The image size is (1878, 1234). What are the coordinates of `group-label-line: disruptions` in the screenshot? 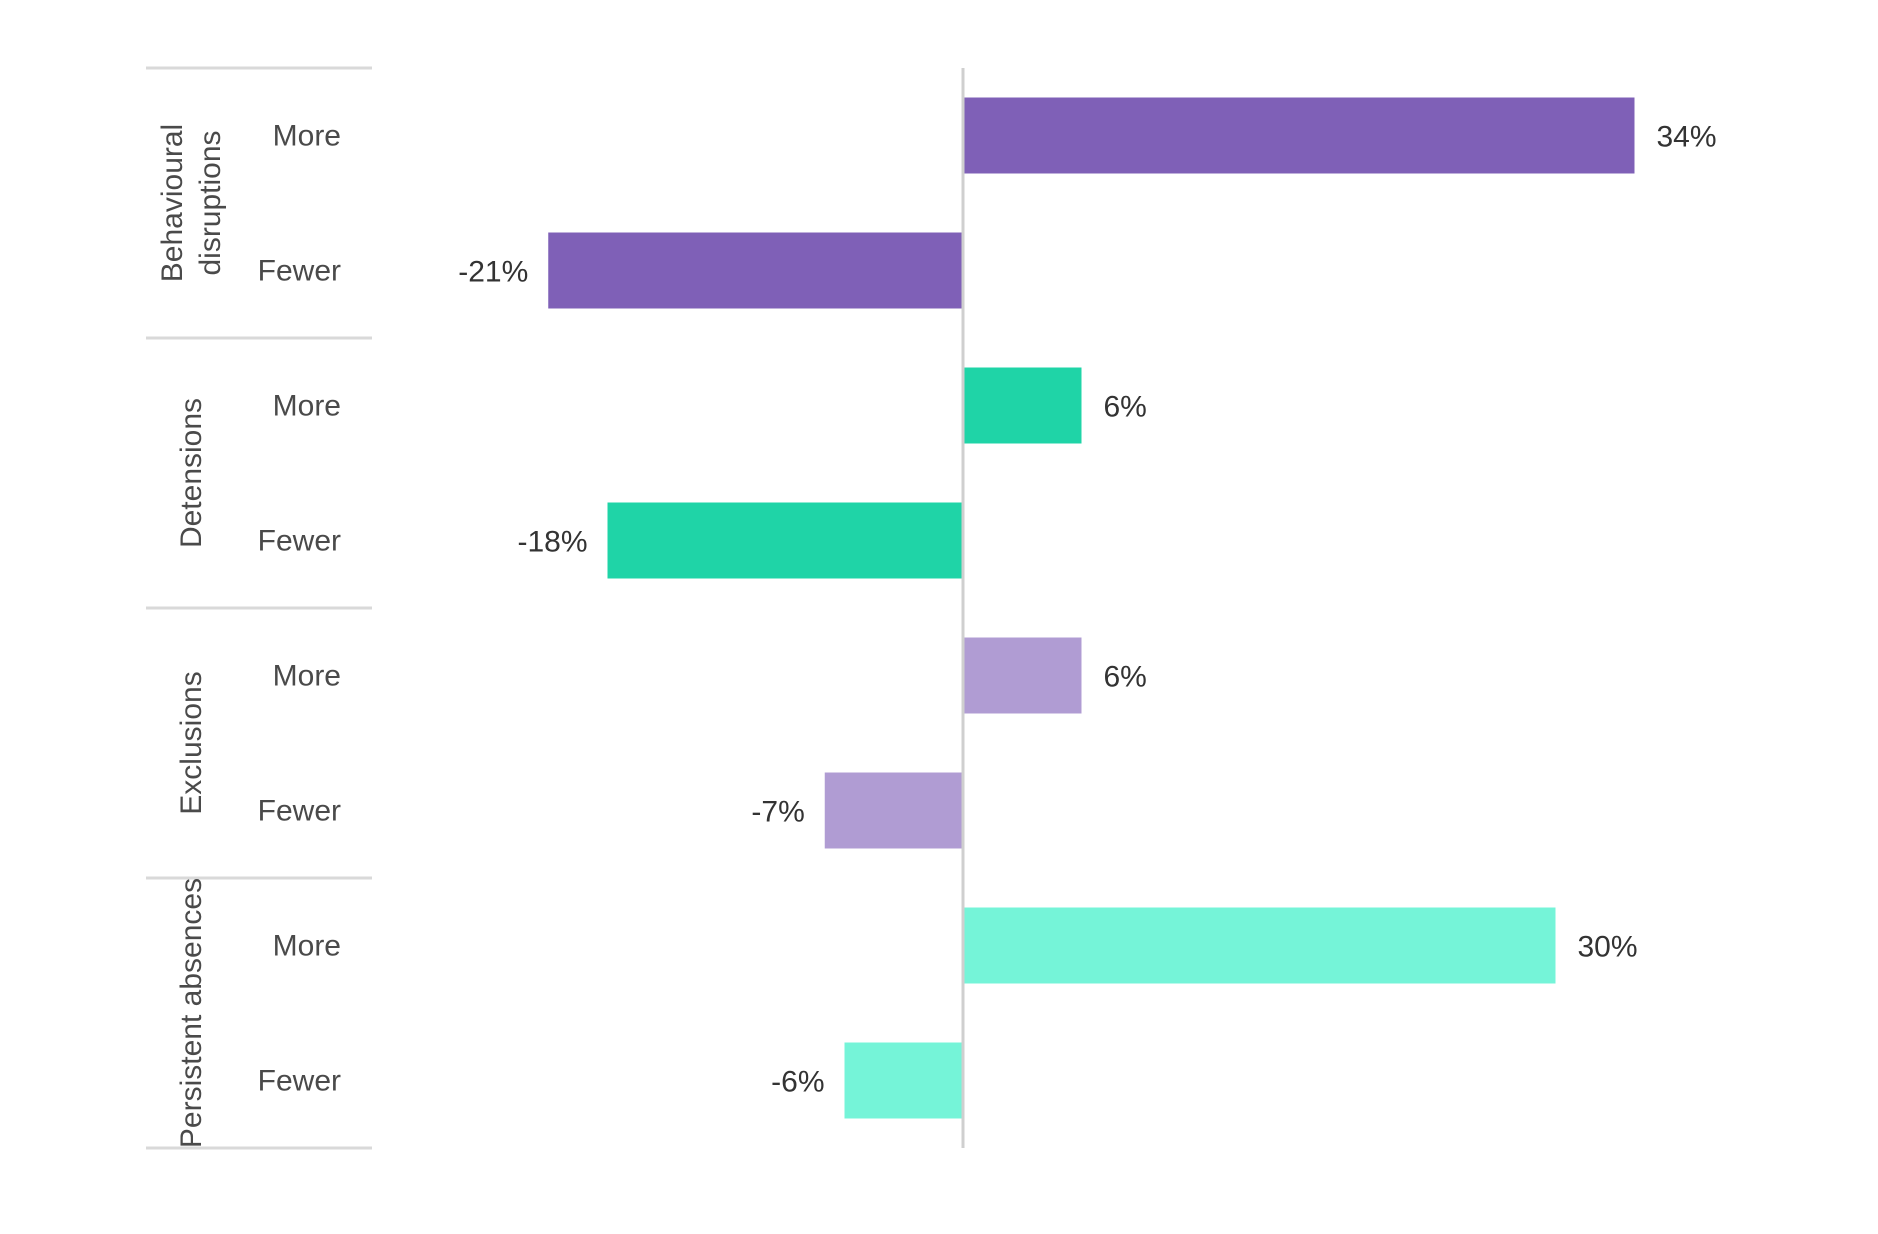 It's located at (210, 202).